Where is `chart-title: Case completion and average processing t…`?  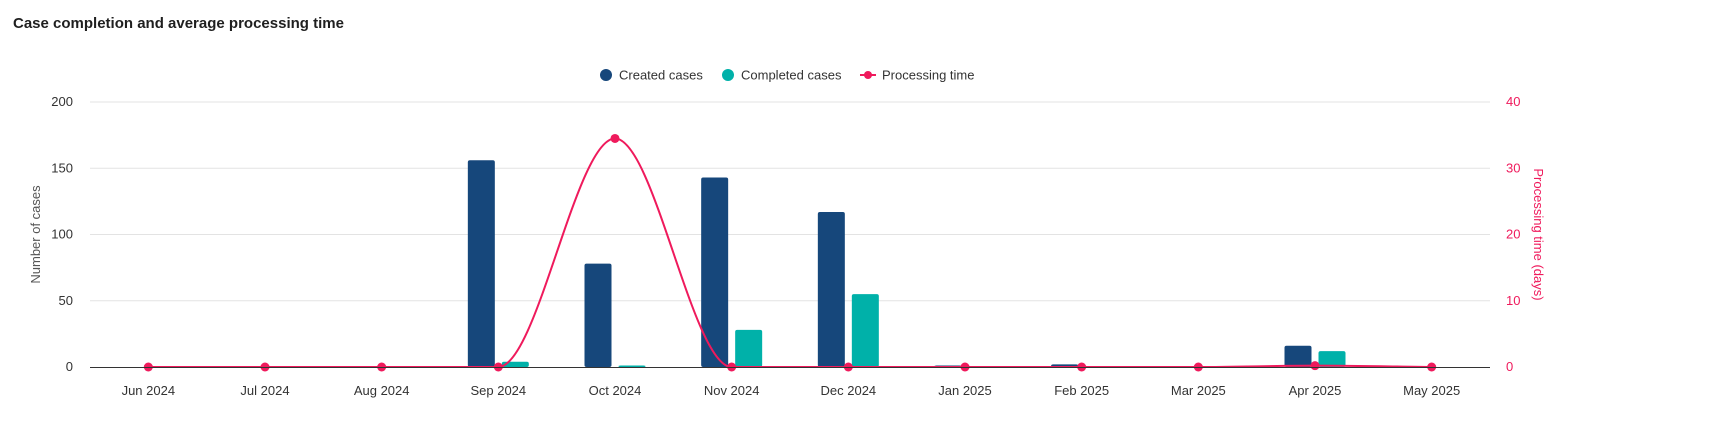 chart-title: Case completion and average processing t… is located at coordinates (178, 23).